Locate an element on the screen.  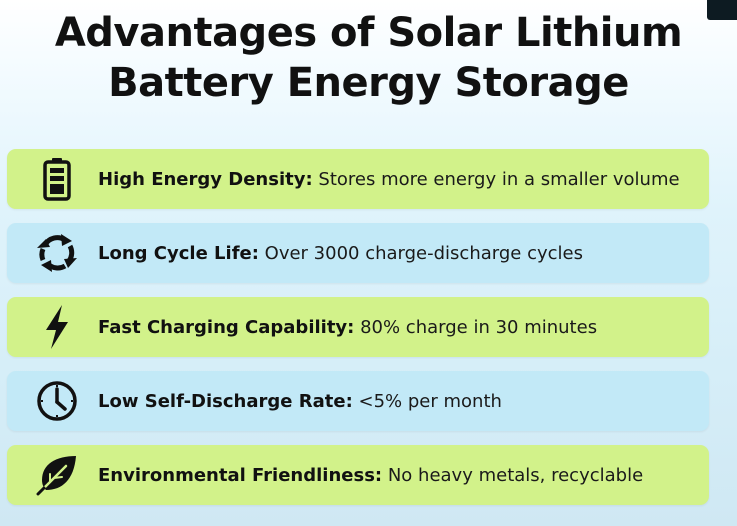
advantage-text: Low Self-Discharge Rate: <5% per month is located at coordinates (300, 401).